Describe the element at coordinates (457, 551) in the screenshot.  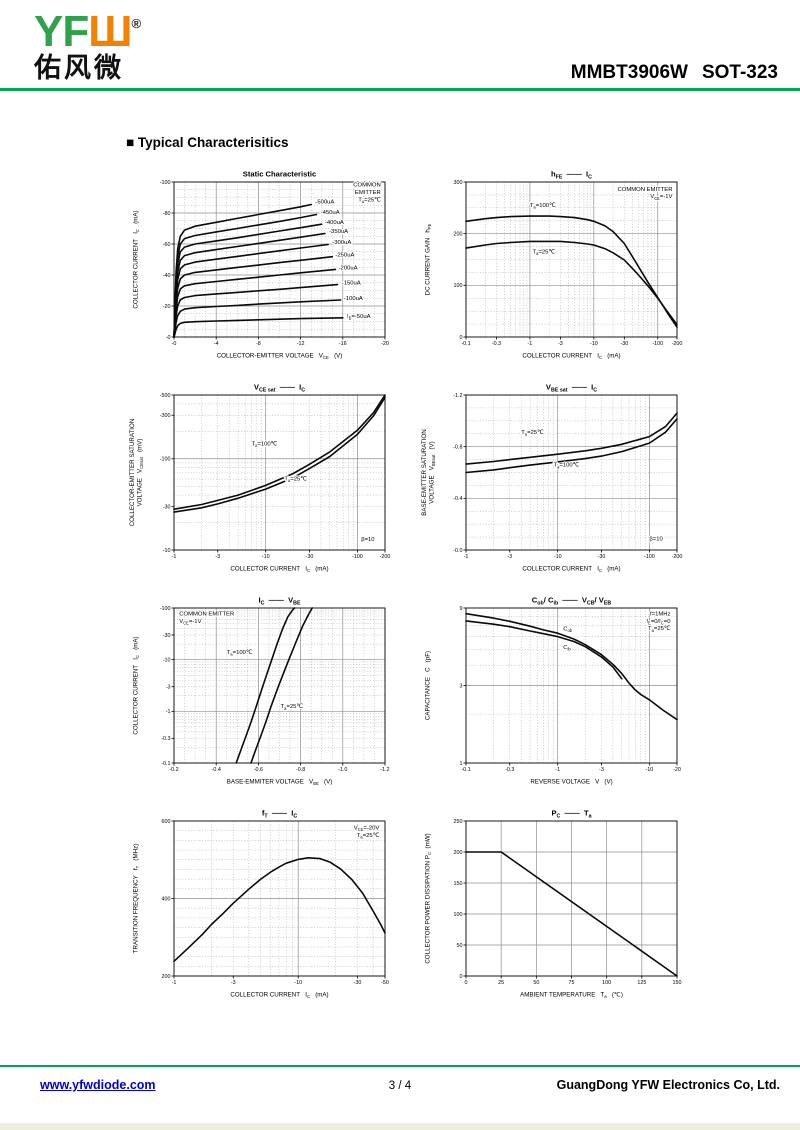
I see `y-tick-label: -0.0` at that location.